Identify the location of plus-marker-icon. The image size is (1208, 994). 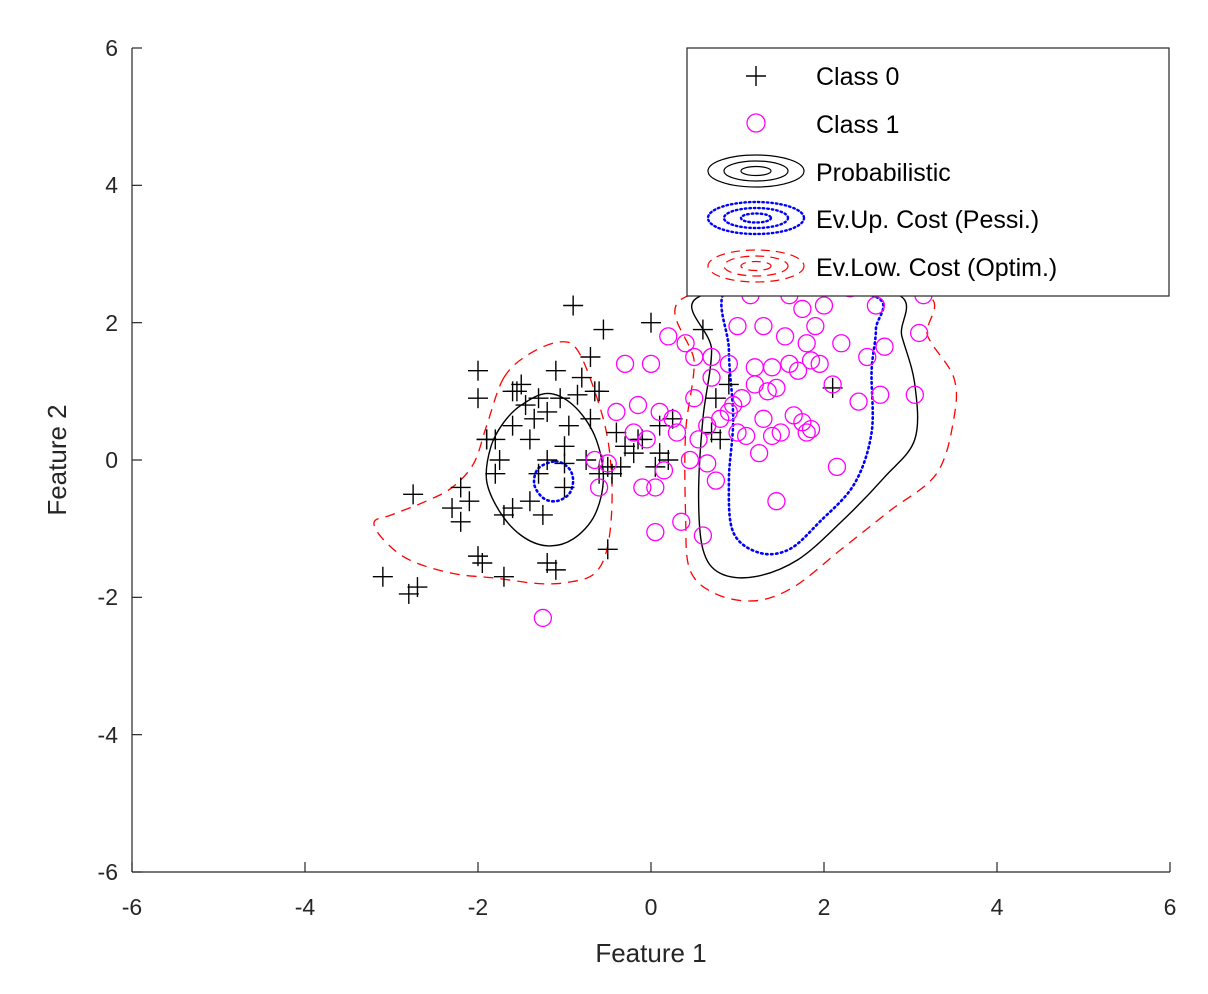
(756, 76).